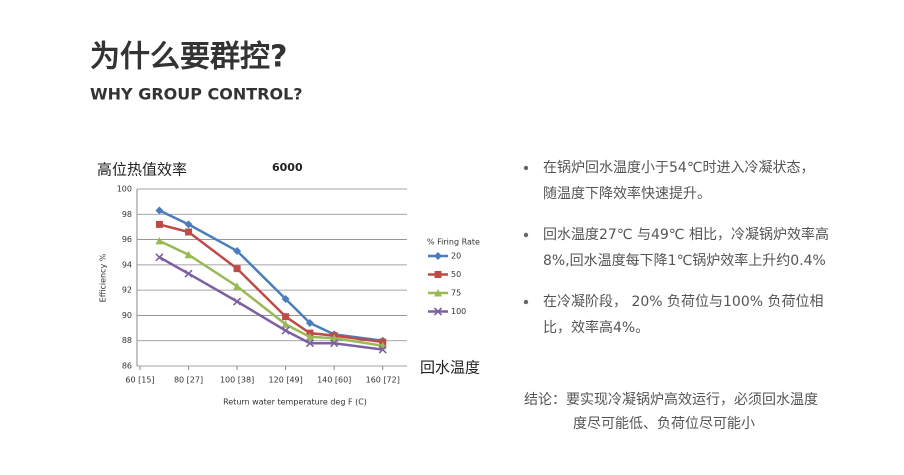 This screenshot has width=904, height=475. I want to click on slide-subtitle: WHY GROUP CONTROL?, so click(196, 94).